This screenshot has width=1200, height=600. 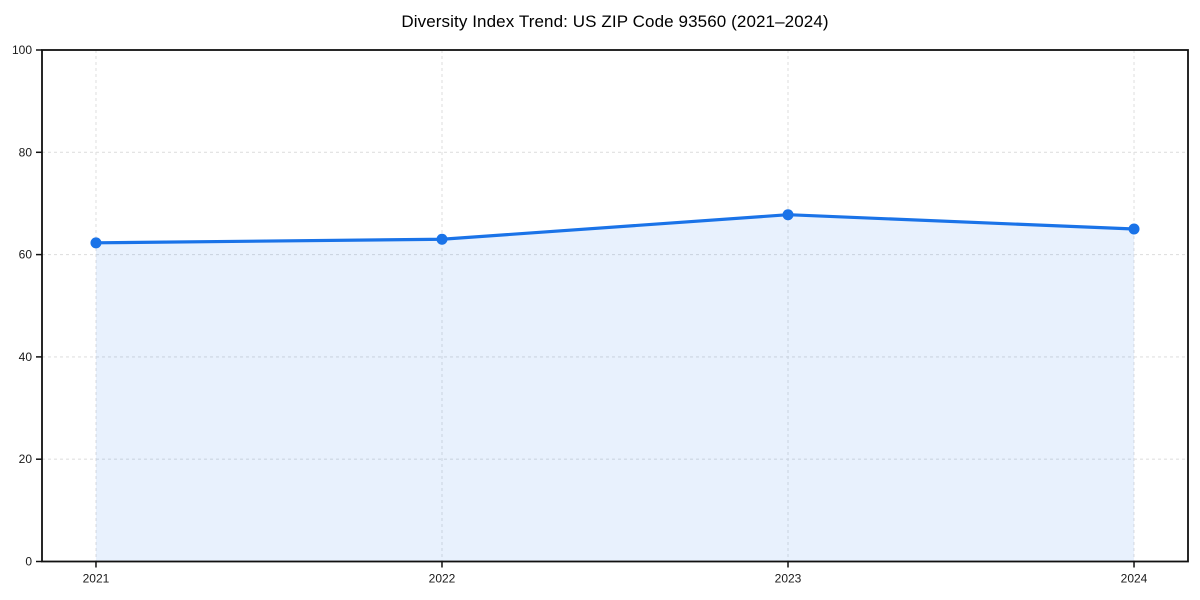 What do you see at coordinates (22, 50) in the screenshot?
I see `y-tick-label: 100` at bounding box center [22, 50].